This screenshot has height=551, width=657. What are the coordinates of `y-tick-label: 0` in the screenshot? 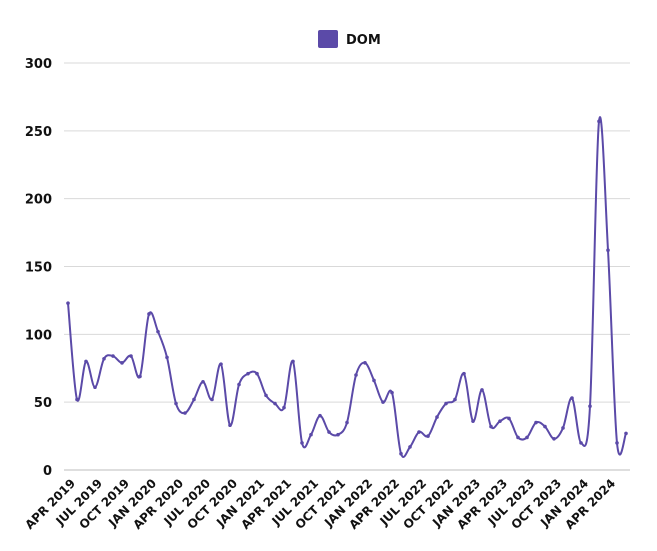 It's located at (47, 471).